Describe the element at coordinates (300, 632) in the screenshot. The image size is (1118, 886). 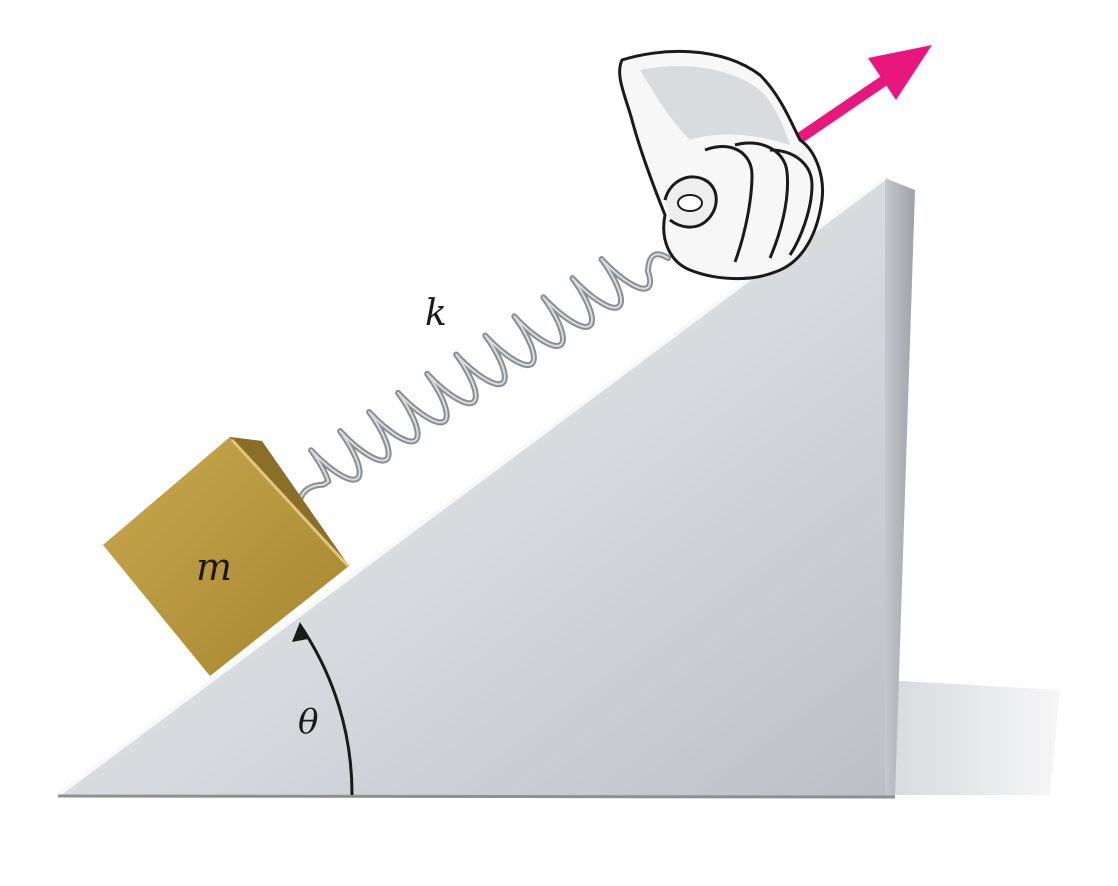
I see `angle-arc-arrowhead` at that location.